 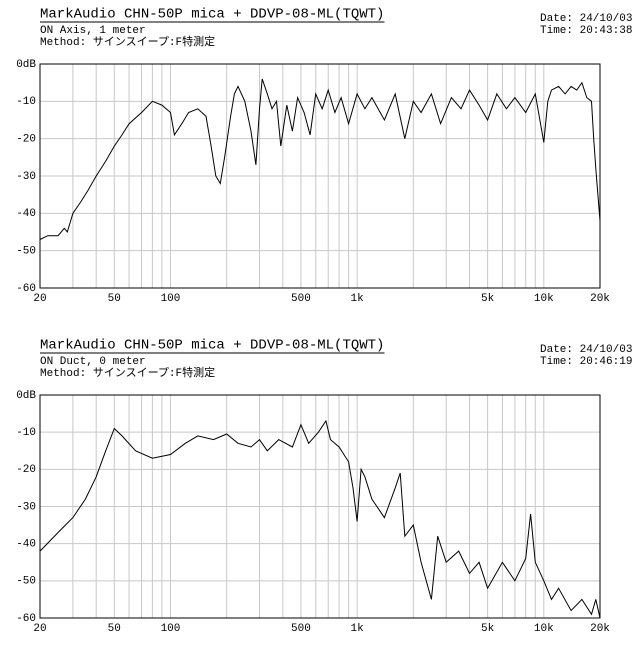 What do you see at coordinates (93, 362) in the screenshot?
I see `subtitle: ON Duct, 0 meter` at bounding box center [93, 362].